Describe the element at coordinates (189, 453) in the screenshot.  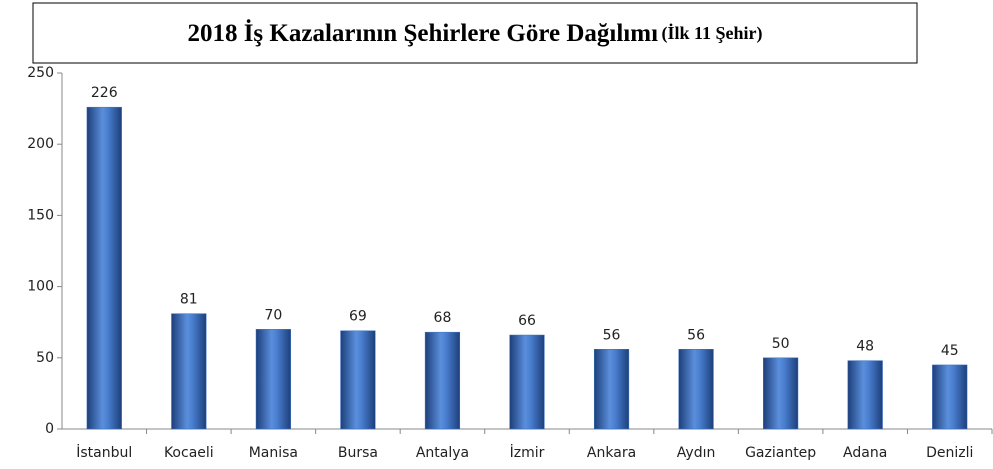
I see `x-tick-label: Kocaeli` at that location.